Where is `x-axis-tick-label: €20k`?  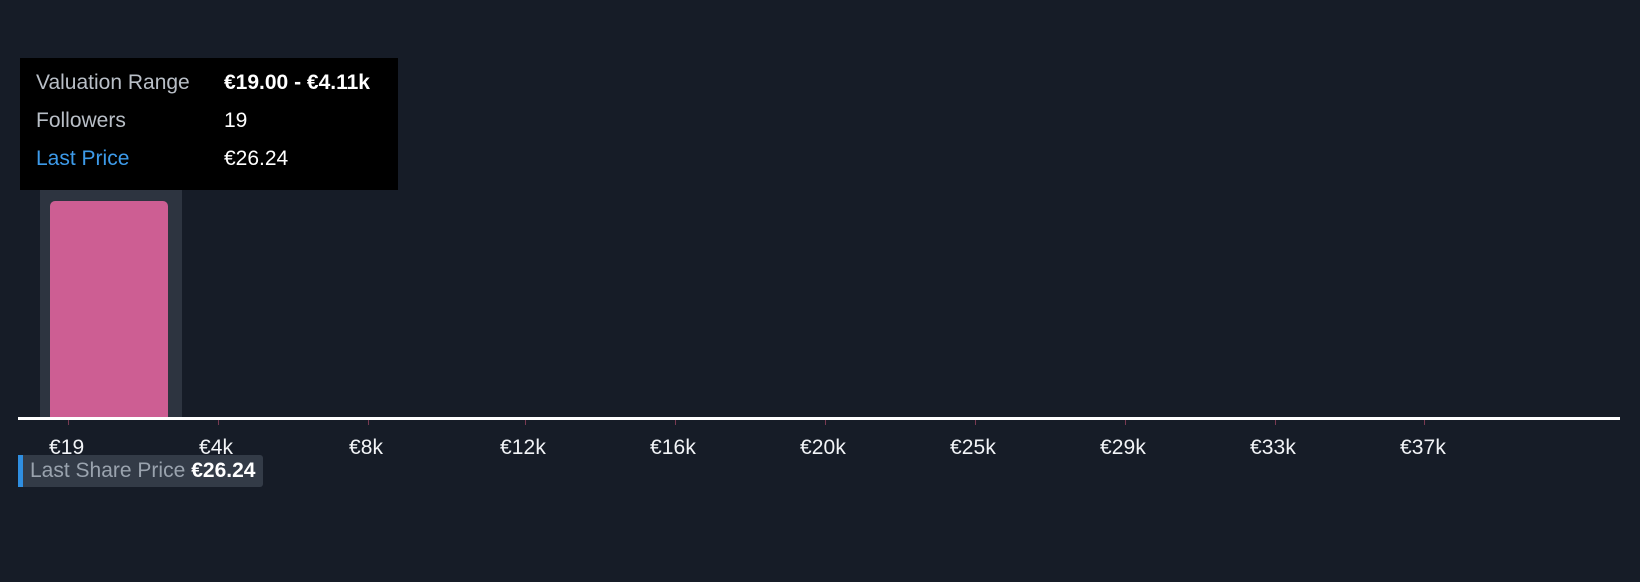 x-axis-tick-label: €20k is located at coordinates (823, 447).